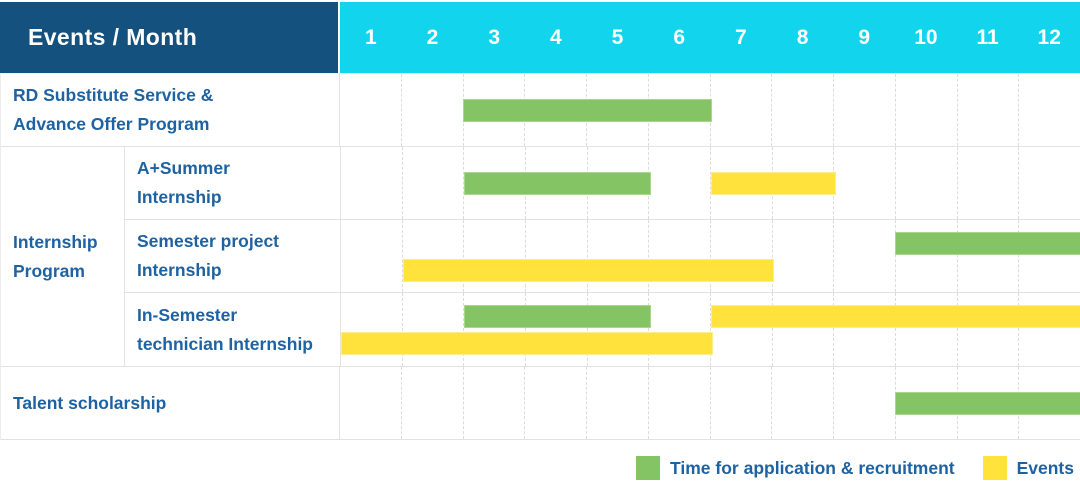 This screenshot has width=1080, height=494. Describe the element at coordinates (994, 468) in the screenshot. I see `legend-swatch-events` at that location.